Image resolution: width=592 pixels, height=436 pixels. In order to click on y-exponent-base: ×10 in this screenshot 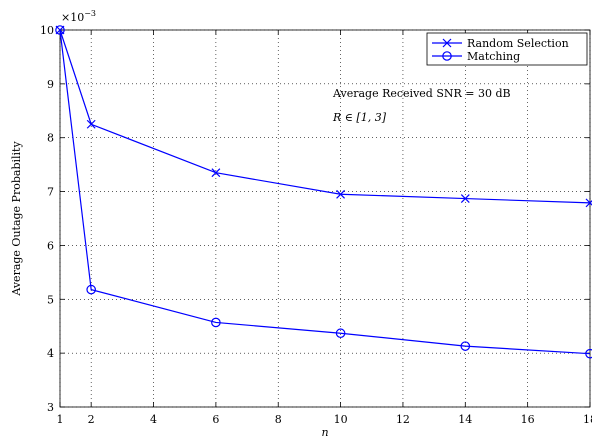, I will do `click(72, 17)`.